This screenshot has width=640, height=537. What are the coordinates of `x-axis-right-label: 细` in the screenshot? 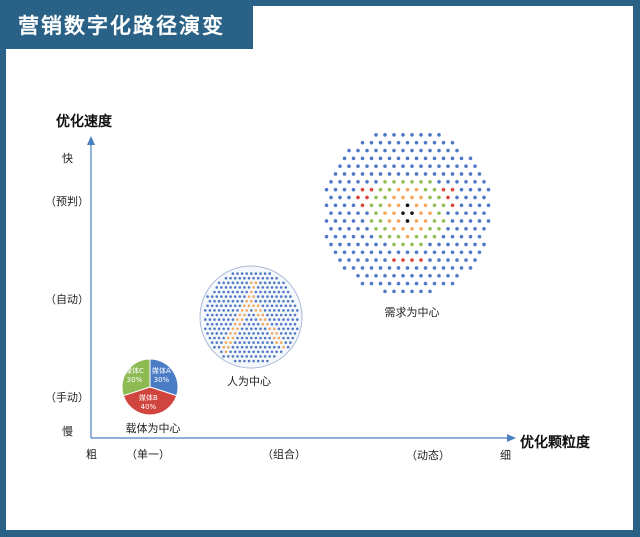 It's located at (505, 455).